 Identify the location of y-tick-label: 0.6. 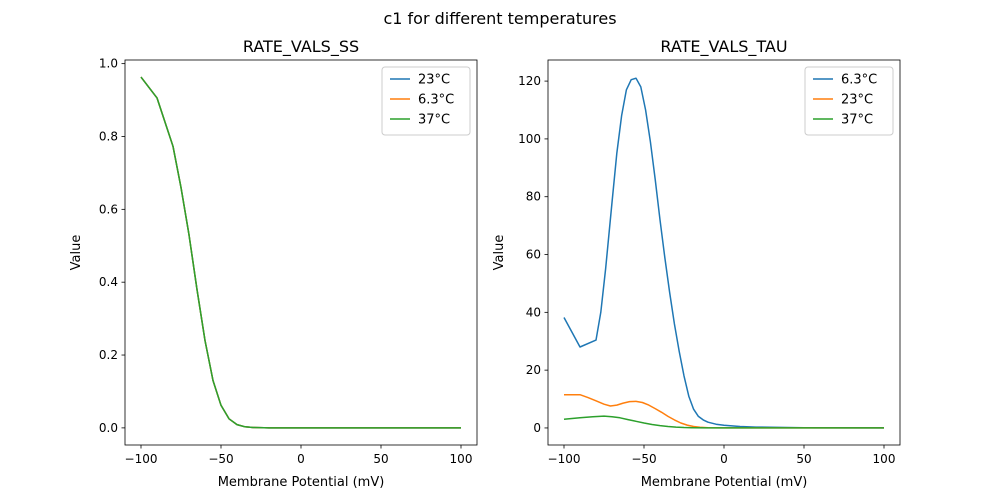
(108, 209).